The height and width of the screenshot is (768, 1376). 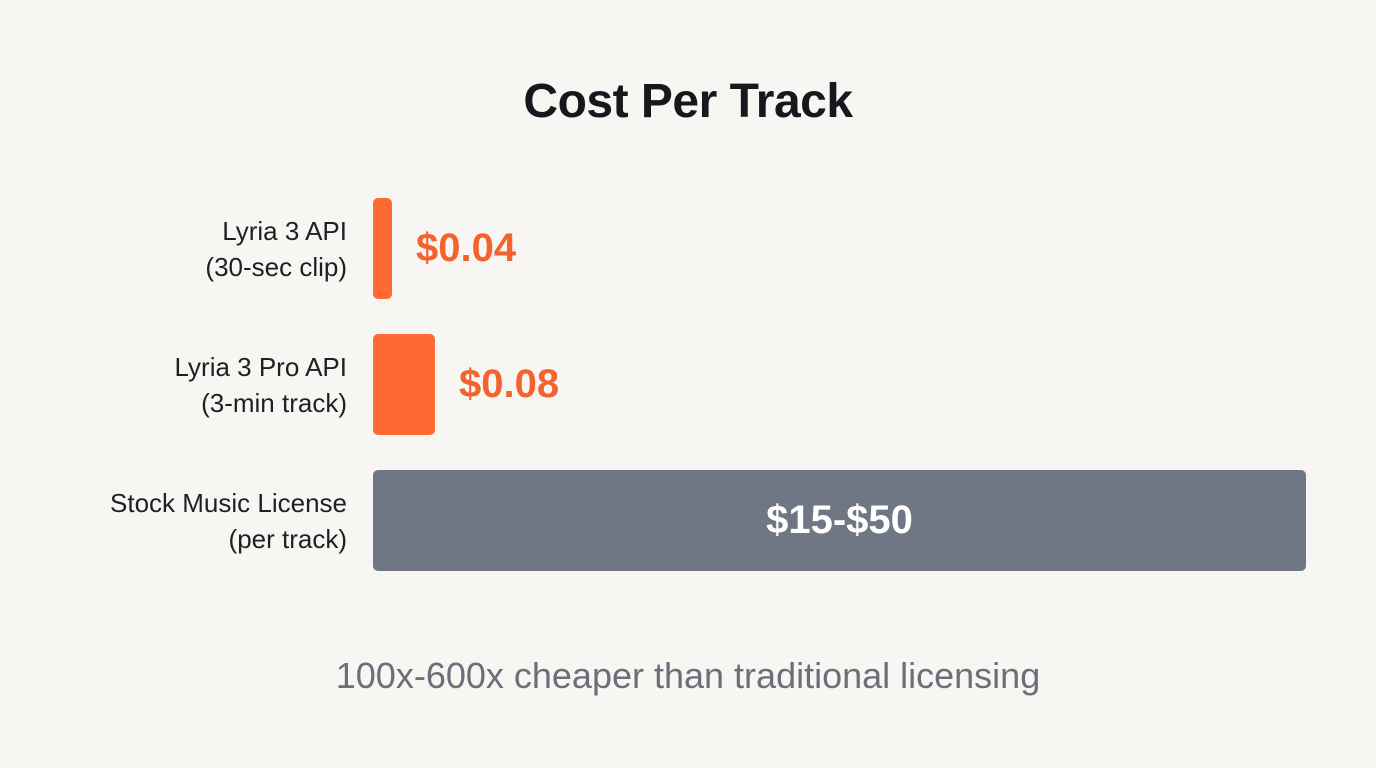 I want to click on bar-stock-license: $15-$50, so click(x=839, y=520).